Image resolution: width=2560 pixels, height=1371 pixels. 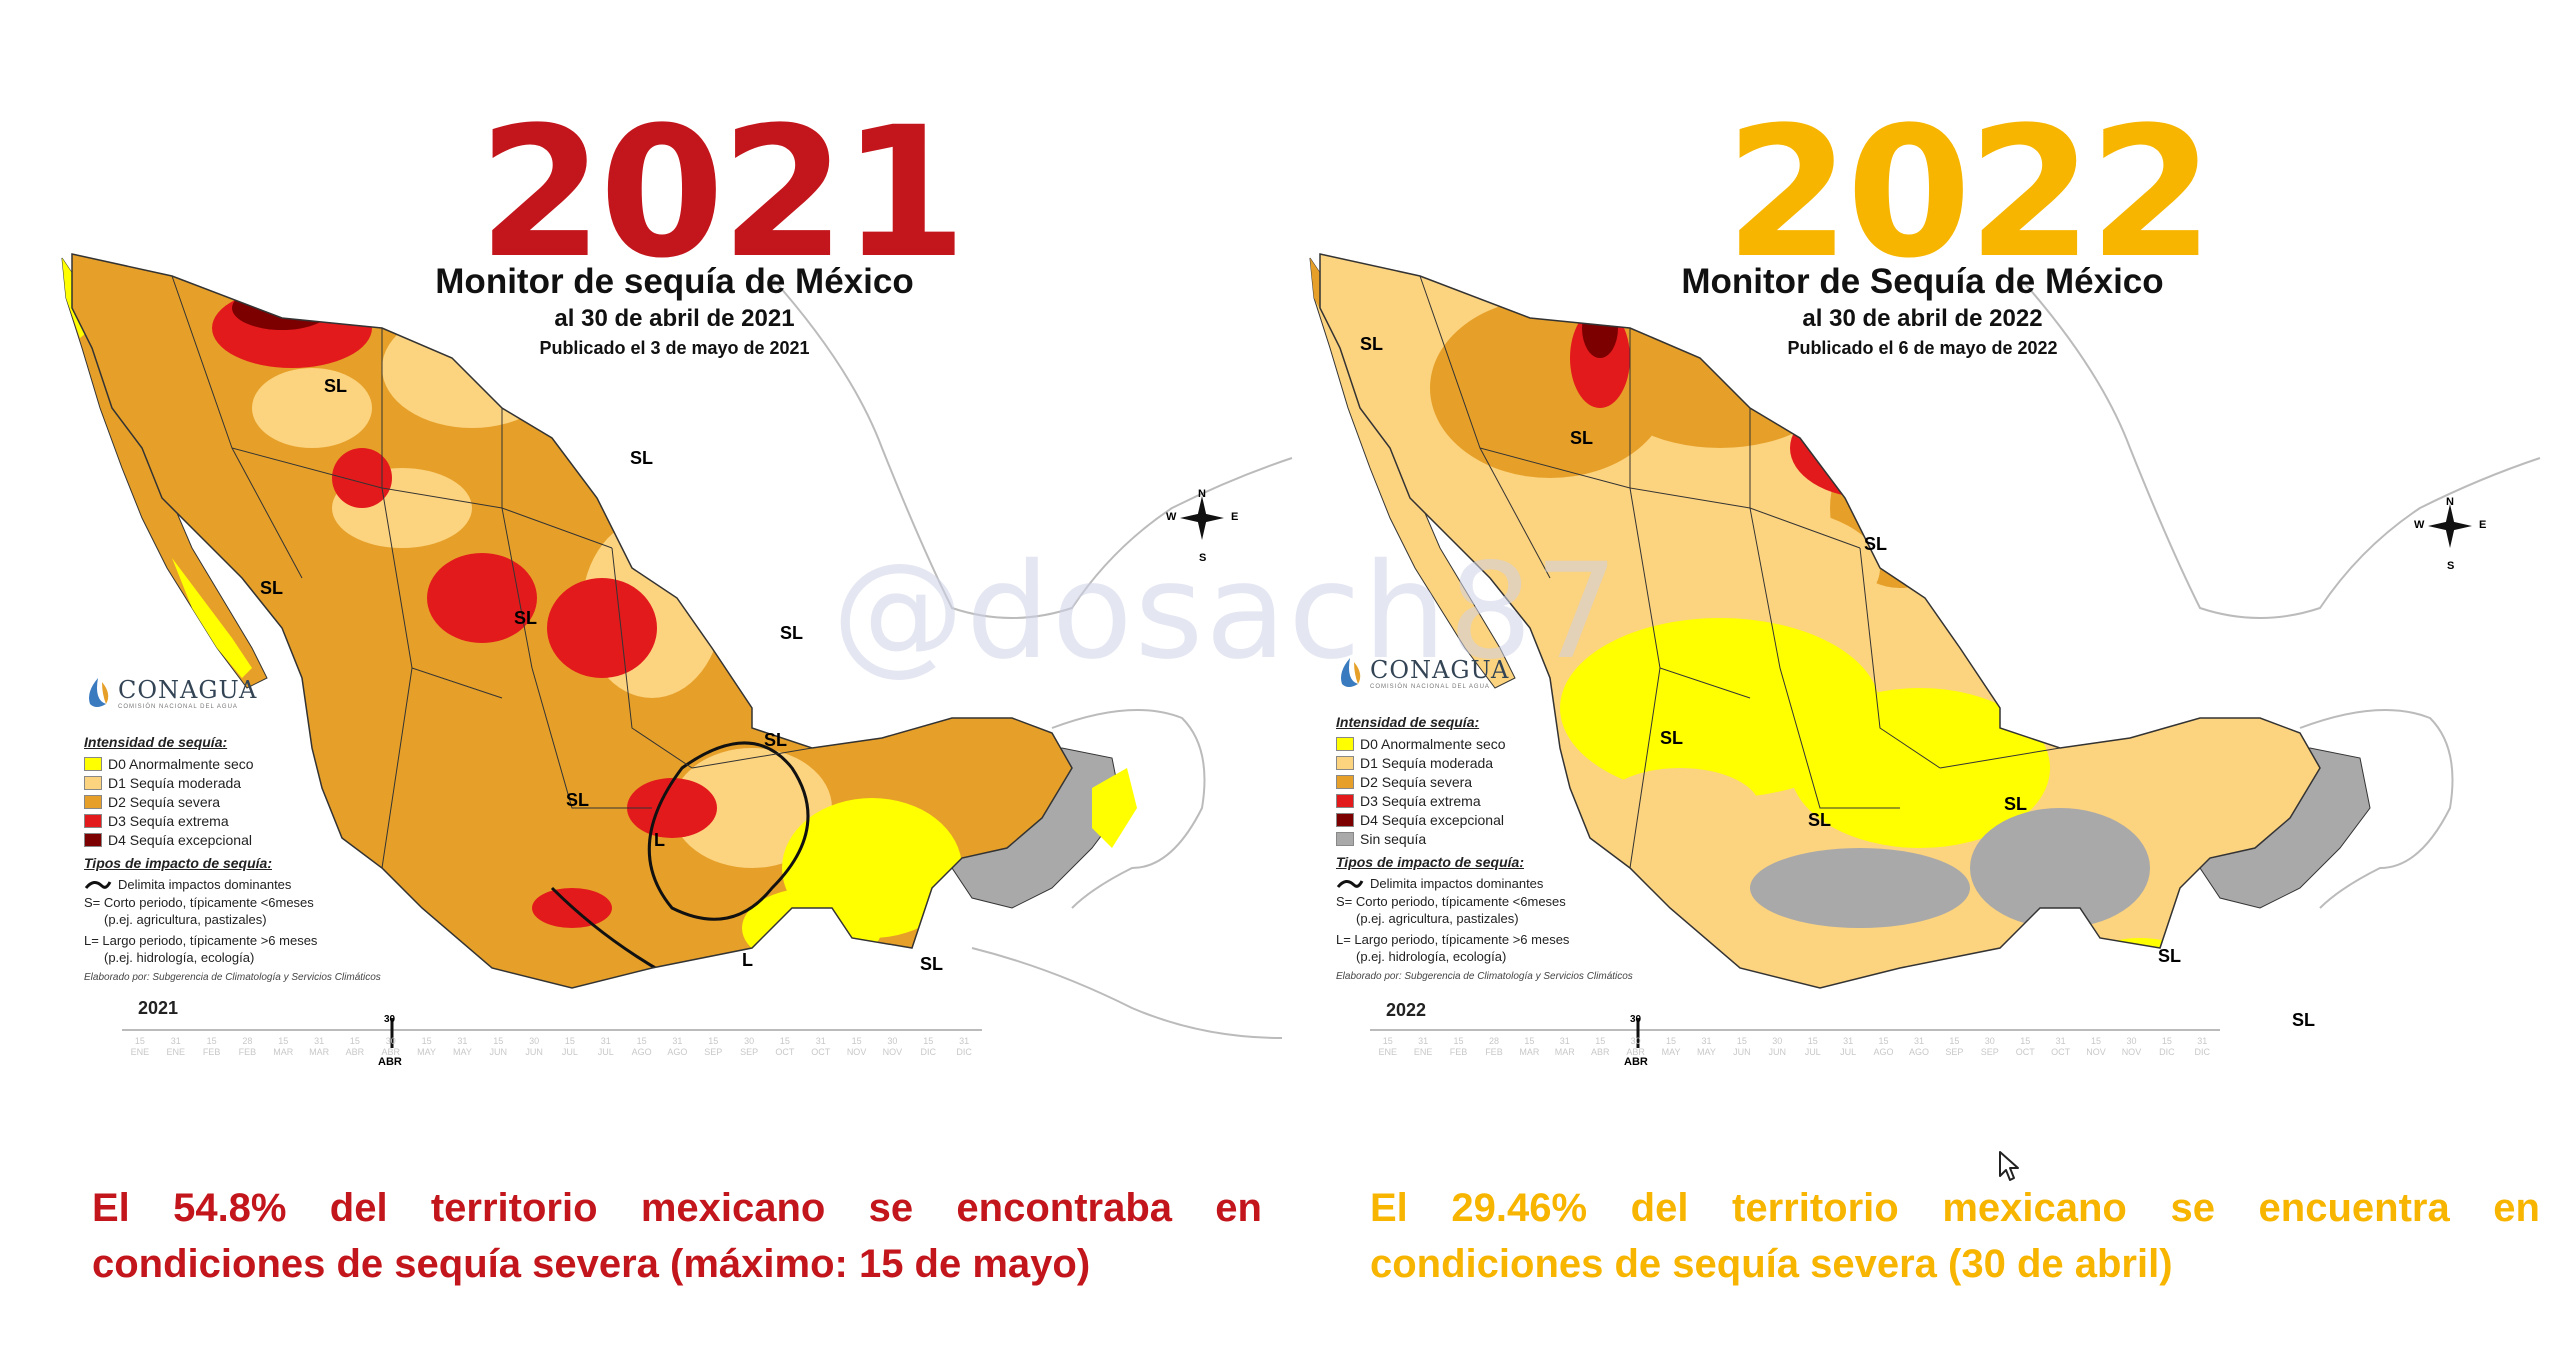 What do you see at coordinates (1501, 819) in the screenshot?
I see `legend-item-d4: D4 Sequía excepcional` at bounding box center [1501, 819].